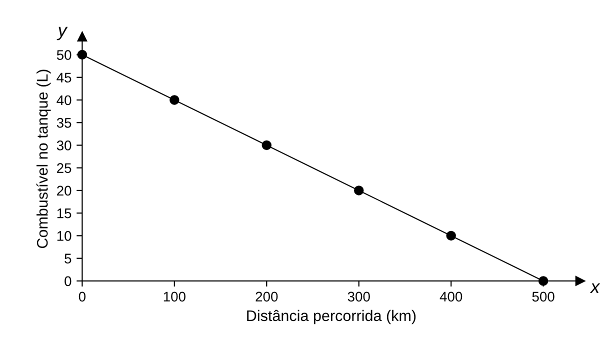 The image size is (600, 349). Describe the element at coordinates (595, 288) in the screenshot. I see `text: x` at that location.